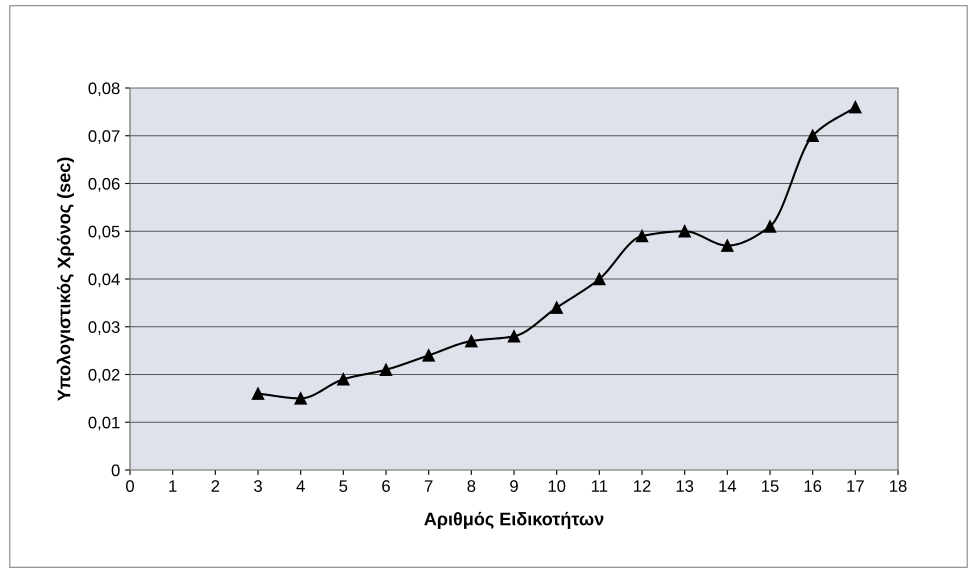 This screenshot has width=977, height=573. Describe the element at coordinates (813, 486) in the screenshot. I see `x-tick-label: 16` at that location.